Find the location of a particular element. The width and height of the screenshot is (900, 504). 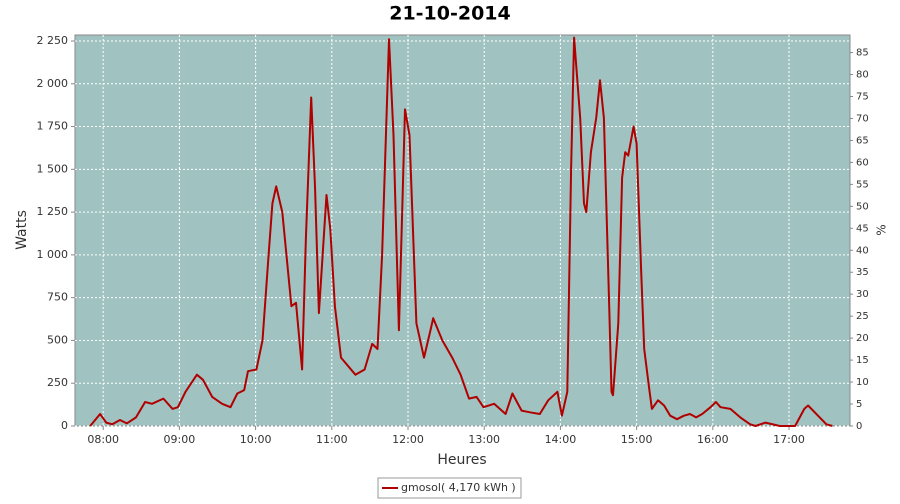

y2-tick-label: 0 is located at coordinates (859, 426).